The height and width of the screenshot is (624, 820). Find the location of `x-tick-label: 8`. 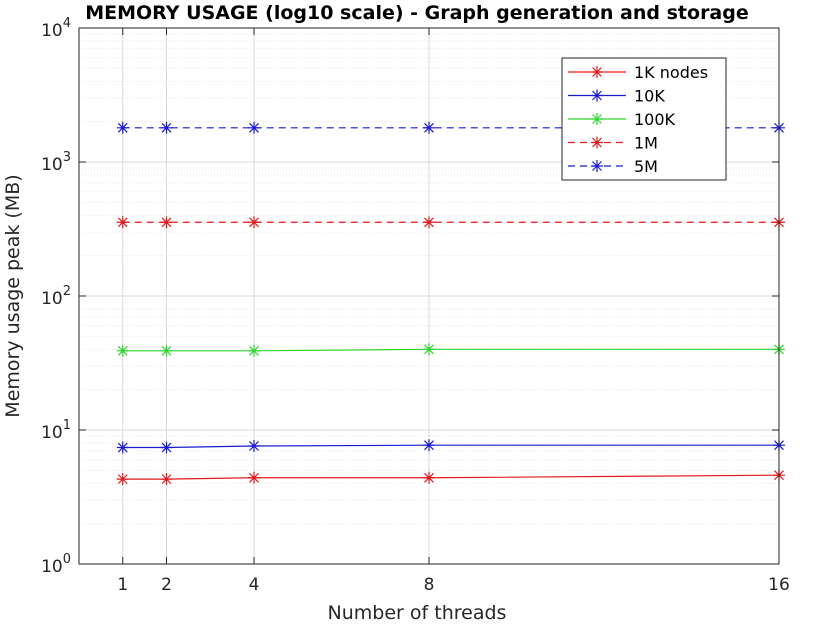

x-tick-label: 8 is located at coordinates (429, 585).